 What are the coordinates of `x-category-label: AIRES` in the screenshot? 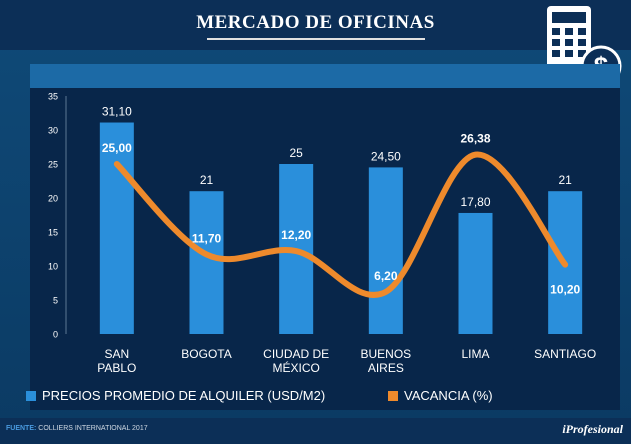 It's located at (386, 368).